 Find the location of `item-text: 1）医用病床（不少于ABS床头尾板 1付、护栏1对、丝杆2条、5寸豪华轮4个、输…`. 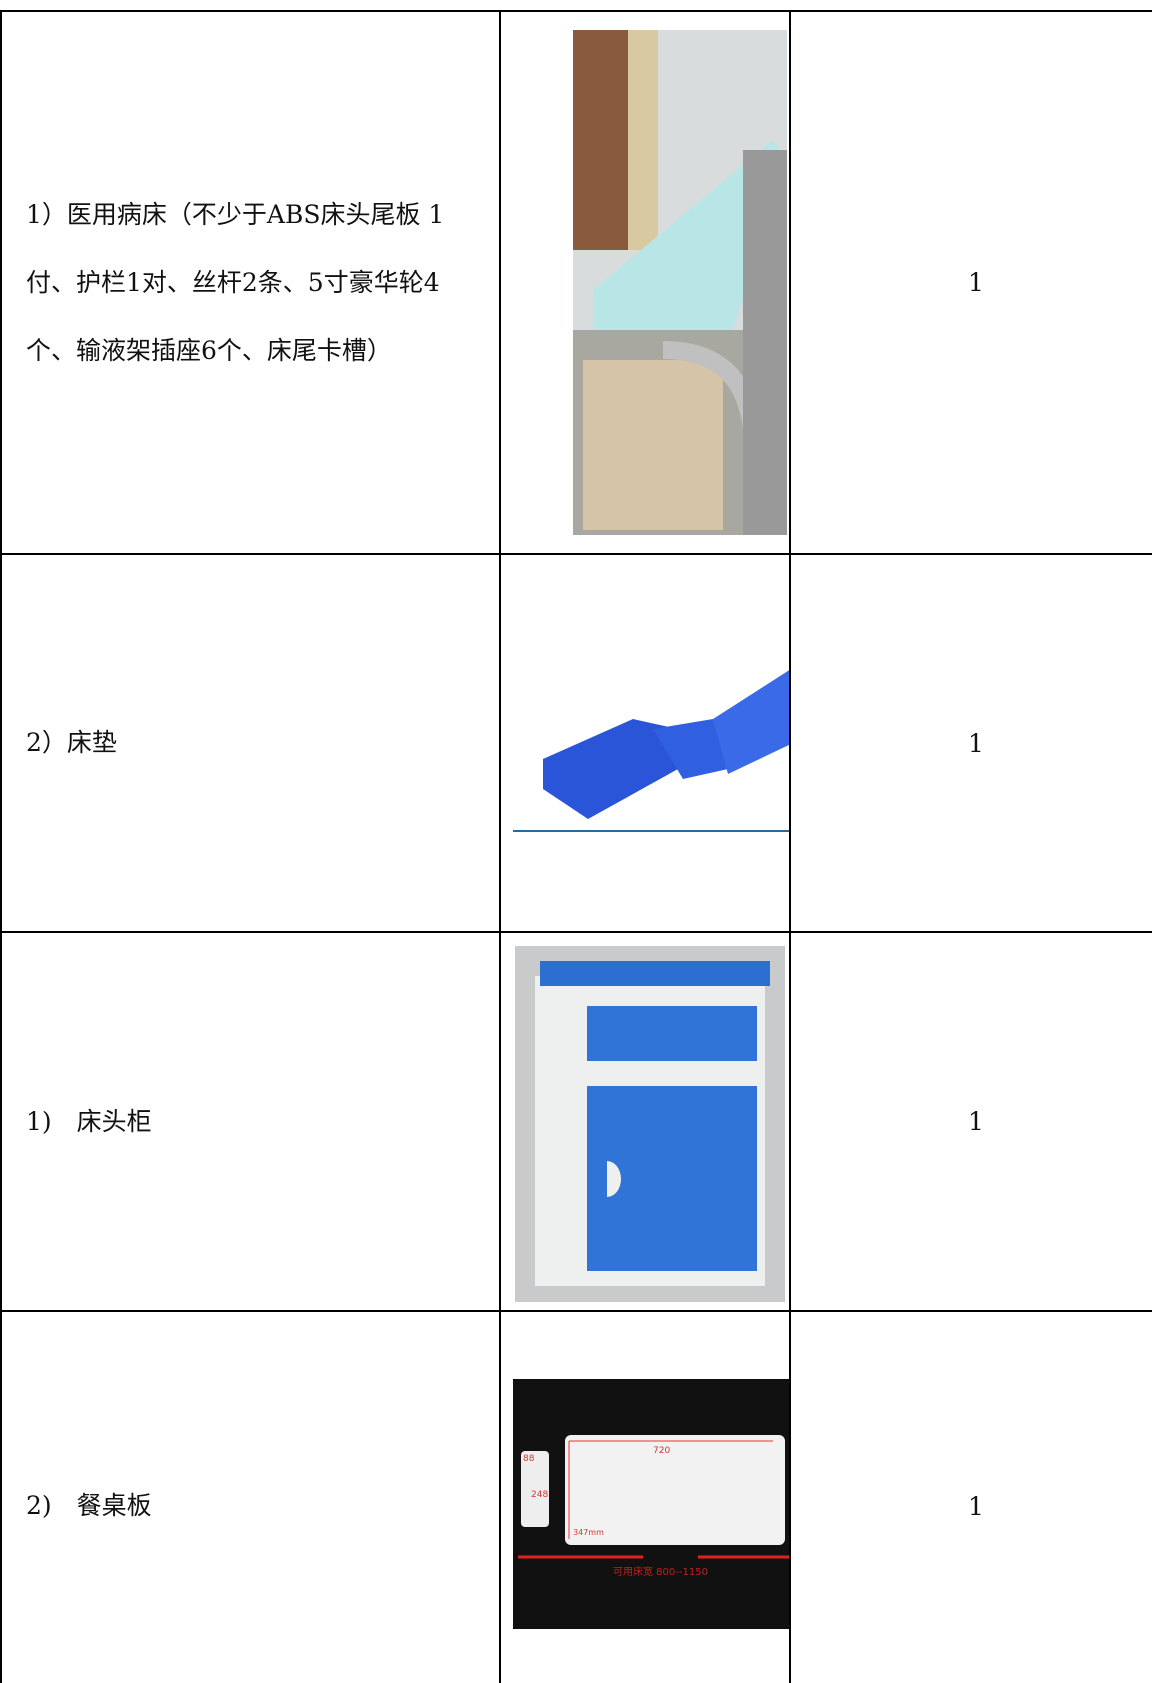

item-text: 1）医用病床（不少于ABS床头尾板 1付、护栏1对、丝杆2条、5寸豪华轮4个、输… is located at coordinates (235, 282).